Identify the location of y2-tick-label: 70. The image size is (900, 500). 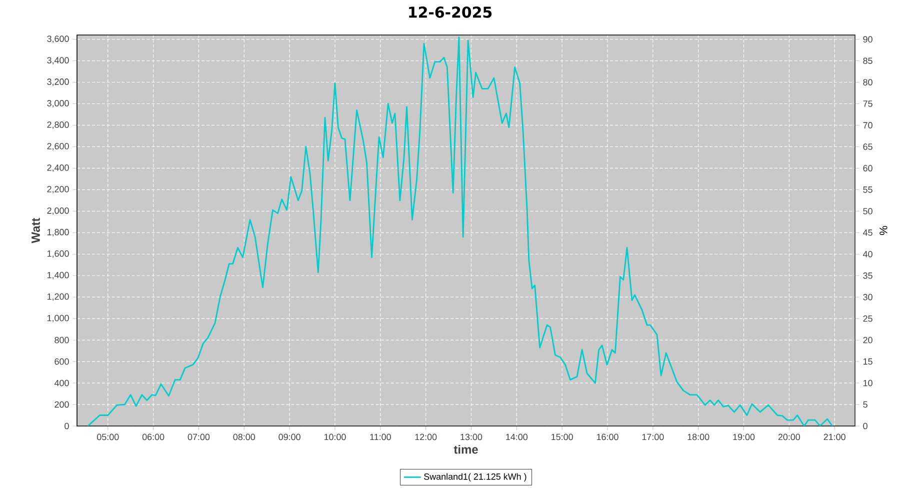
(867, 125).